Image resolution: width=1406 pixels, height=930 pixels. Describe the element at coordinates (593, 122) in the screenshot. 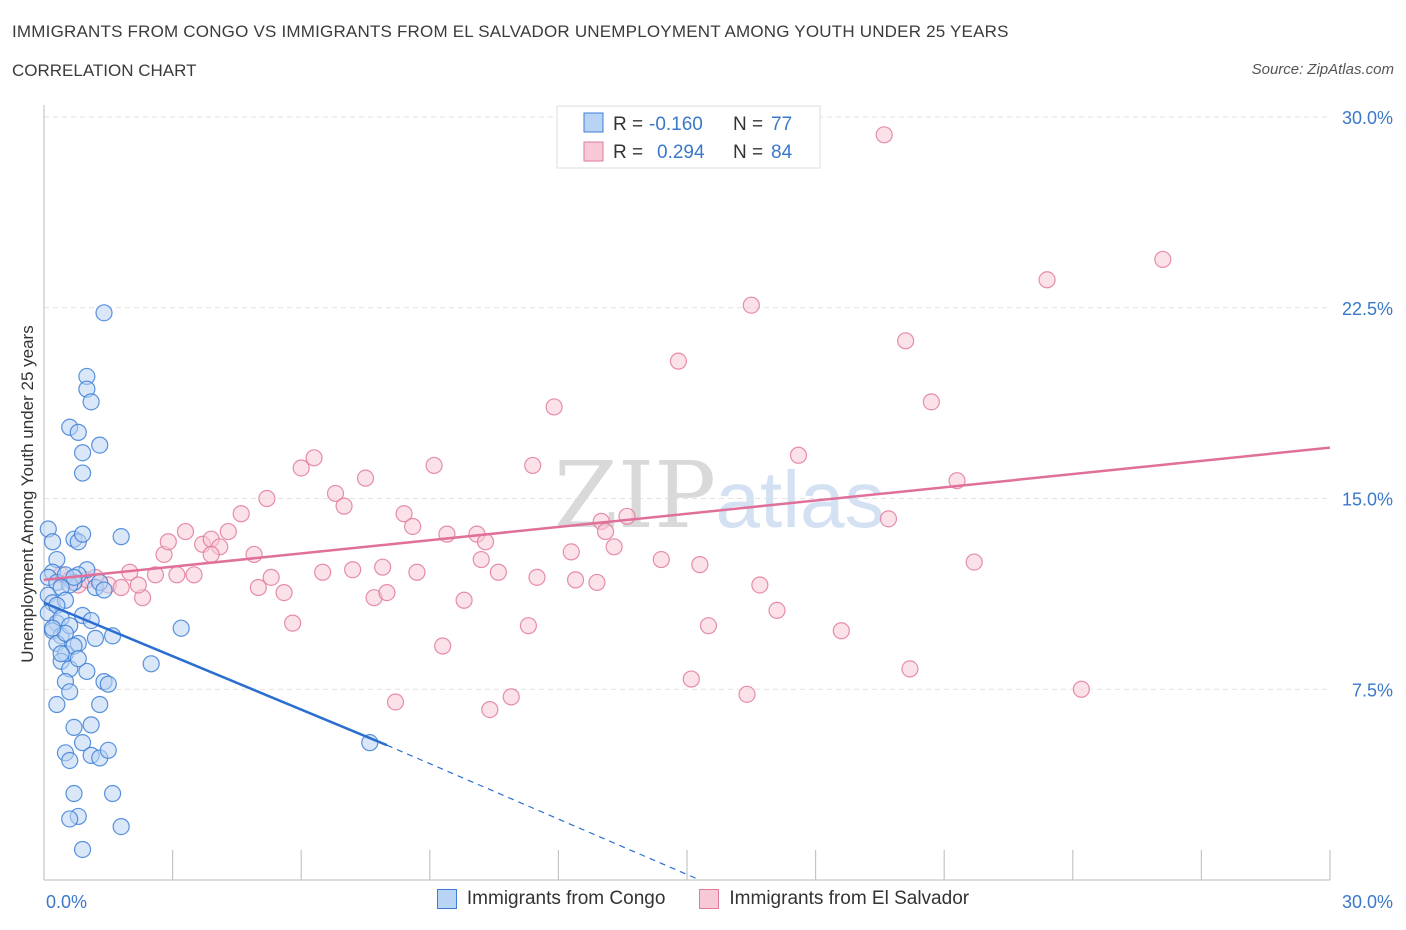

I see `legend-congo-swatch` at that location.